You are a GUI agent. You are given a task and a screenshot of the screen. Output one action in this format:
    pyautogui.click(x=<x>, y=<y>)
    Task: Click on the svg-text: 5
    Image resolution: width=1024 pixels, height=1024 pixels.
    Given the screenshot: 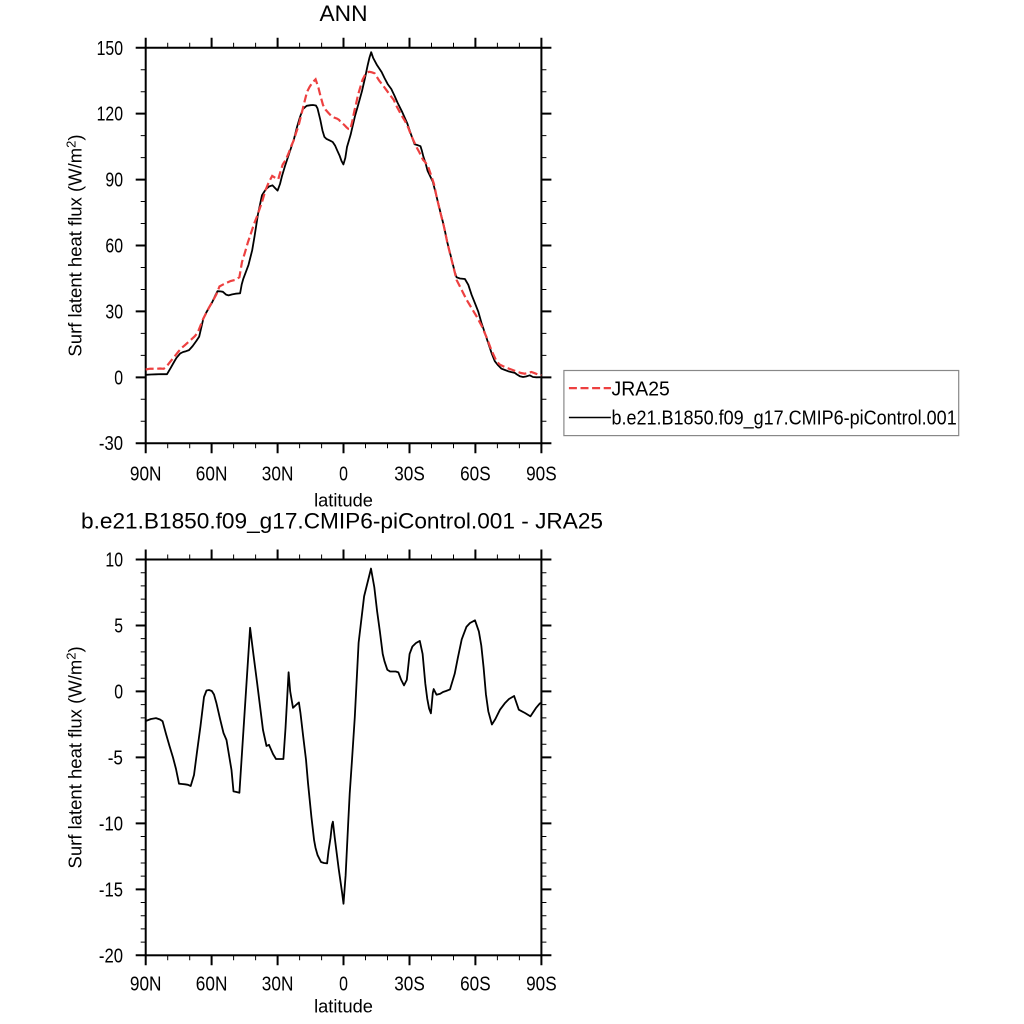 What is the action you would take?
    pyautogui.click(x=118, y=627)
    